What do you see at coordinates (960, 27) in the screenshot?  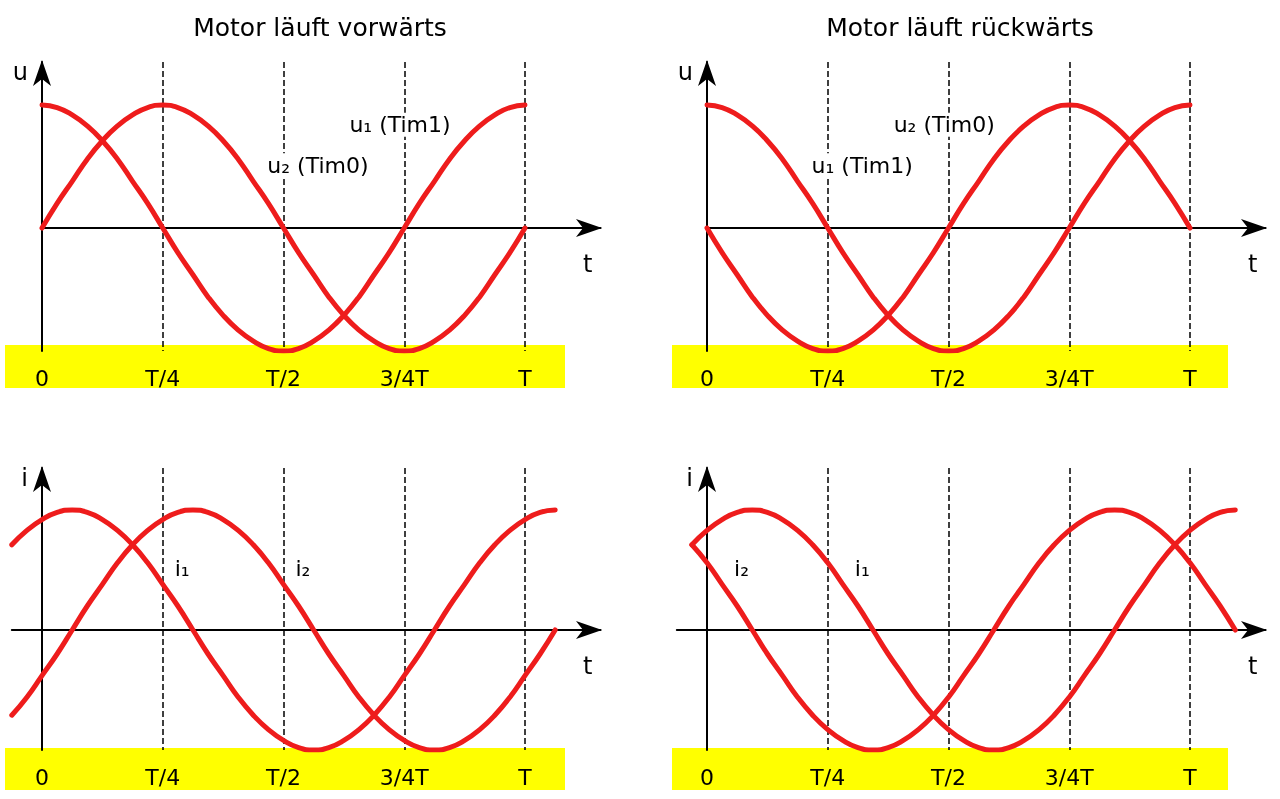 I see `chart-title: Motor läuft rückwärts` at bounding box center [960, 27].